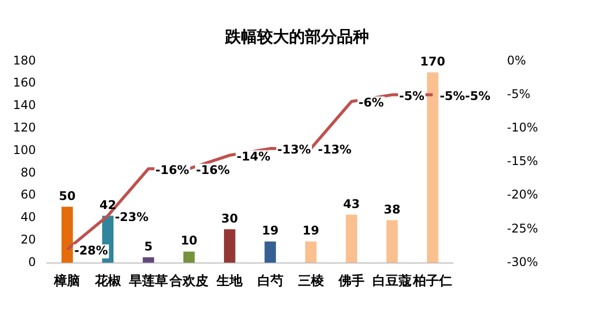 The image size is (598, 324). Describe the element at coordinates (24, 83) in the screenshot. I see `y-tick-label: 160` at that location.